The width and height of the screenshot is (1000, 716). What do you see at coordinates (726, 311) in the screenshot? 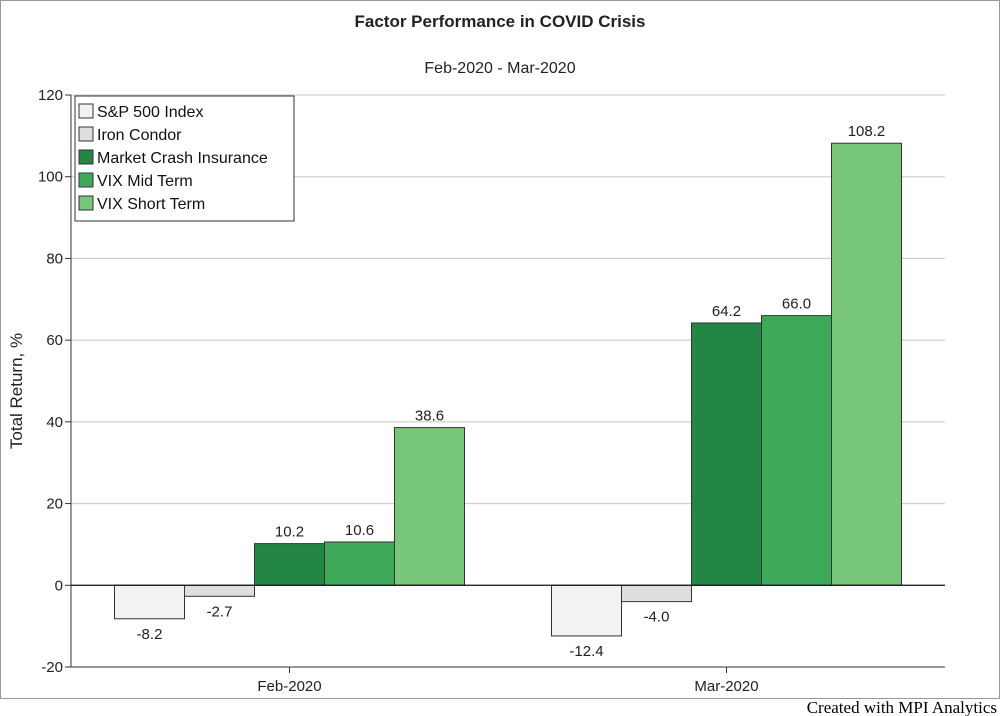
I see `data-label-market-crash-insurance-mar-2020: 64.2` at bounding box center [726, 311].